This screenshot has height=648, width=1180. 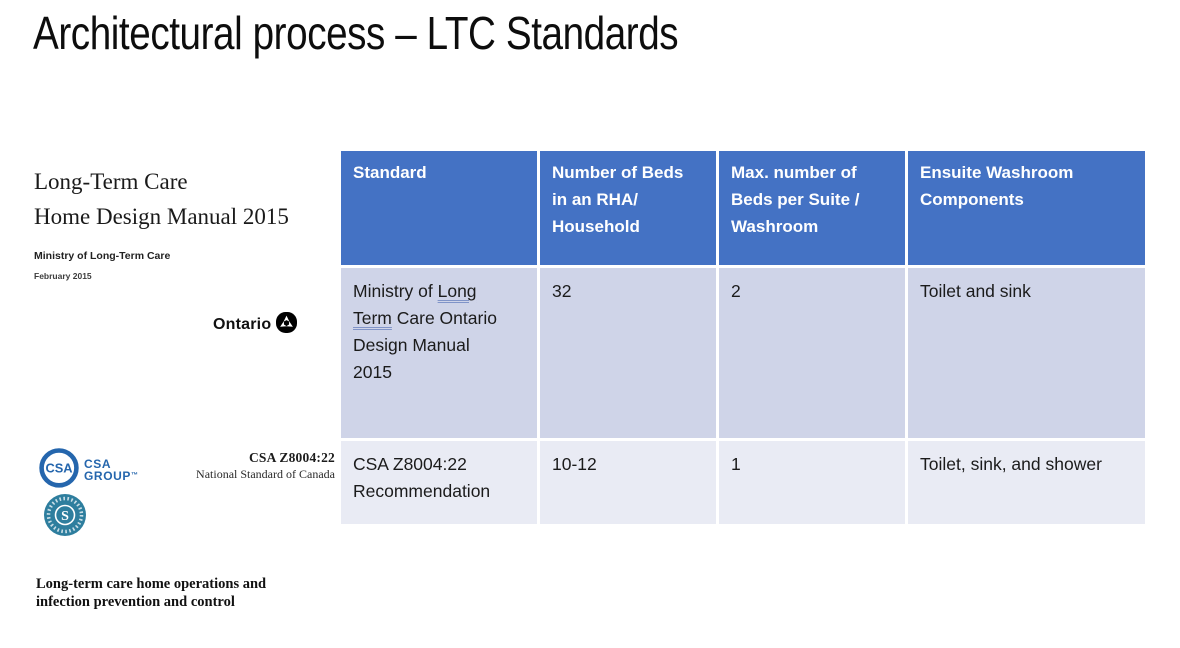 I want to click on csa-group-logo: CSA CSA GROUP™, so click(x=88, y=469).